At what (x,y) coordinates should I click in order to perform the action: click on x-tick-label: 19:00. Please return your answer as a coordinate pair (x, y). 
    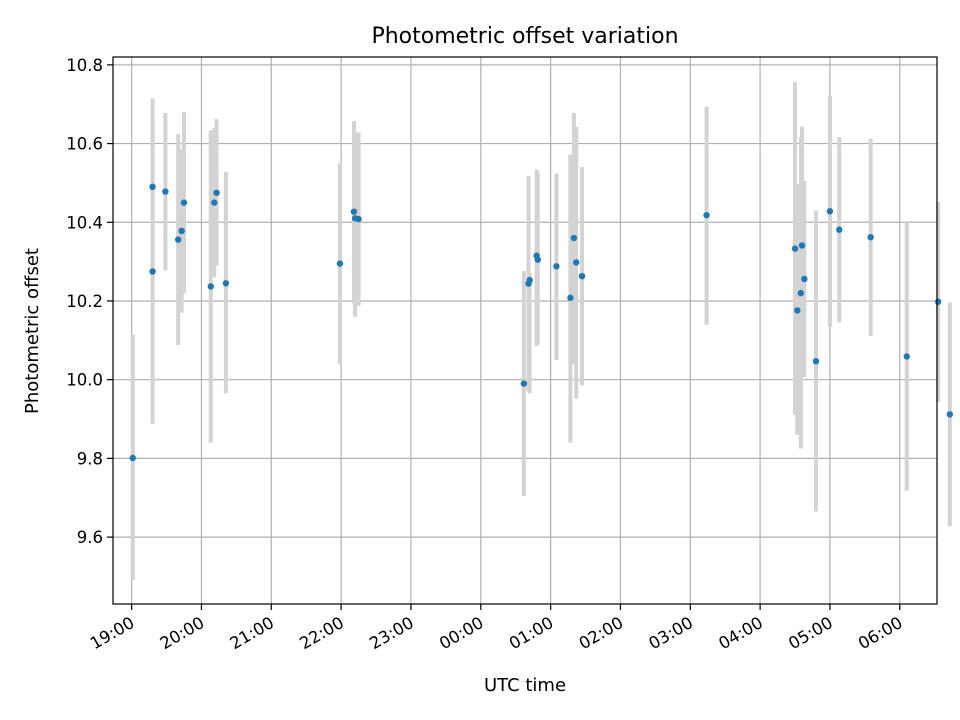
    Looking at the image, I should click on (112, 633).